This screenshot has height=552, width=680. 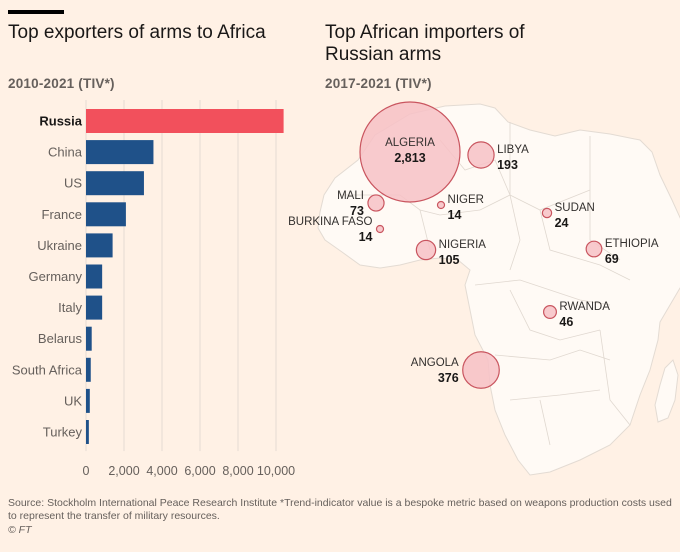 What do you see at coordinates (88, 369) in the screenshot?
I see `bar-south-africa` at bounding box center [88, 369].